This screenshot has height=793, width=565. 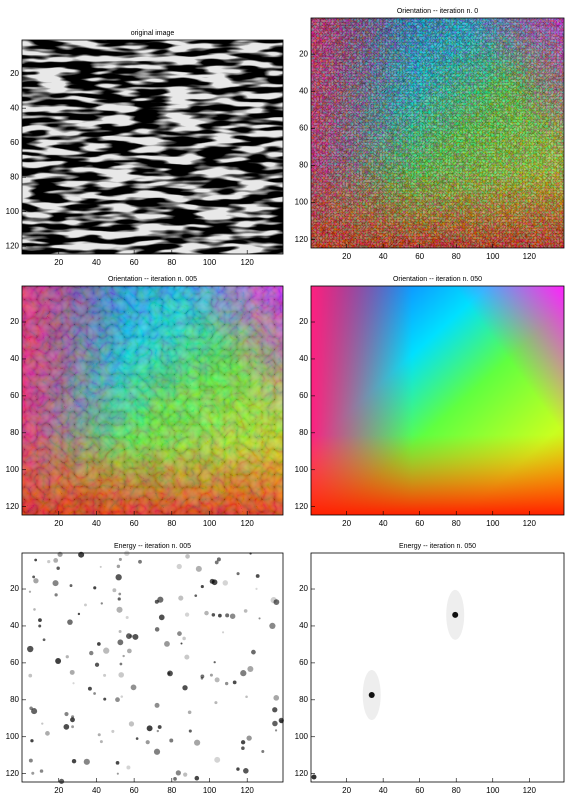 I want to click on panel-title: Energy -- iteration n. 050, so click(x=437, y=546).